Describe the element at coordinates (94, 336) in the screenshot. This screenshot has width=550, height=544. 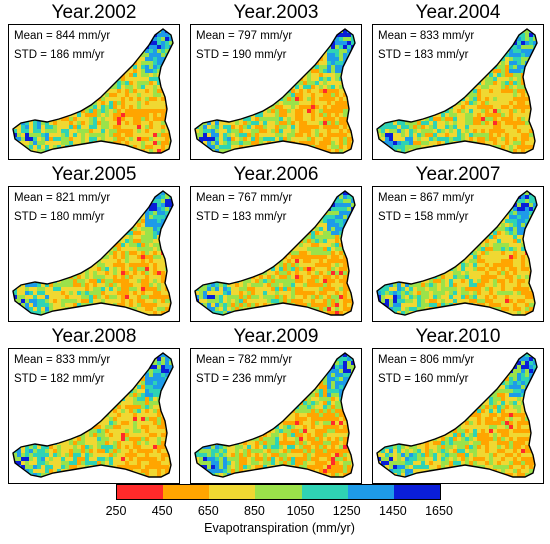
I see `panel-title: Year.2008` at that location.